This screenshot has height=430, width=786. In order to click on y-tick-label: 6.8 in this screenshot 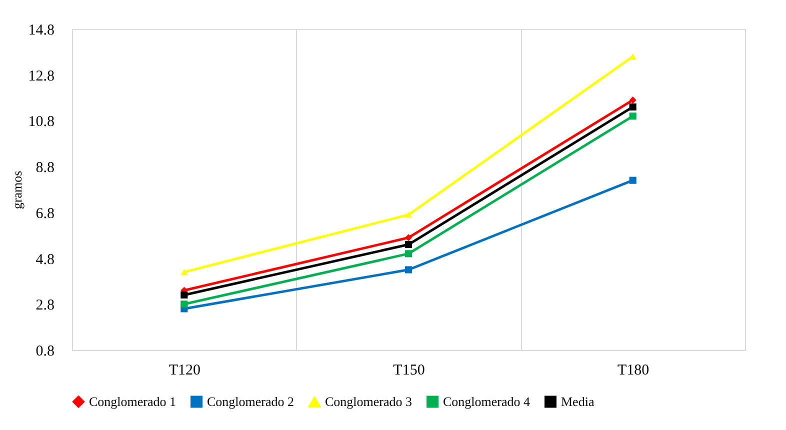, I will do `click(45, 214)`.